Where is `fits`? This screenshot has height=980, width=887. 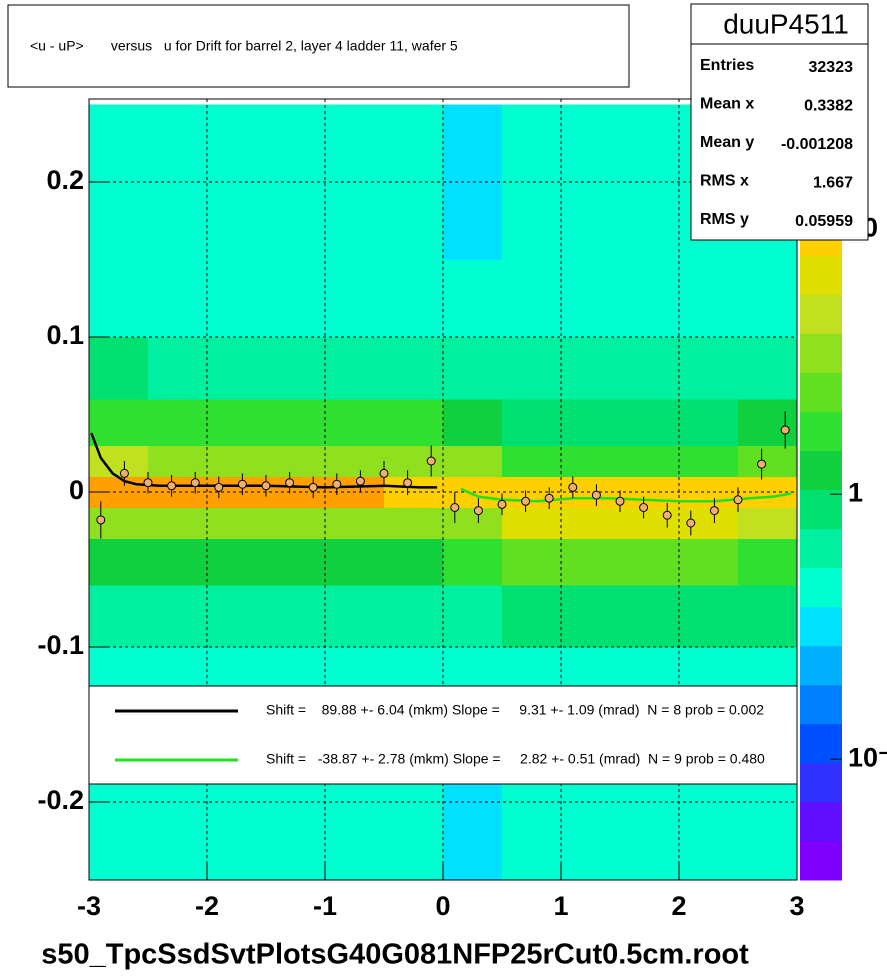
fits is located at coordinates (441, 467).